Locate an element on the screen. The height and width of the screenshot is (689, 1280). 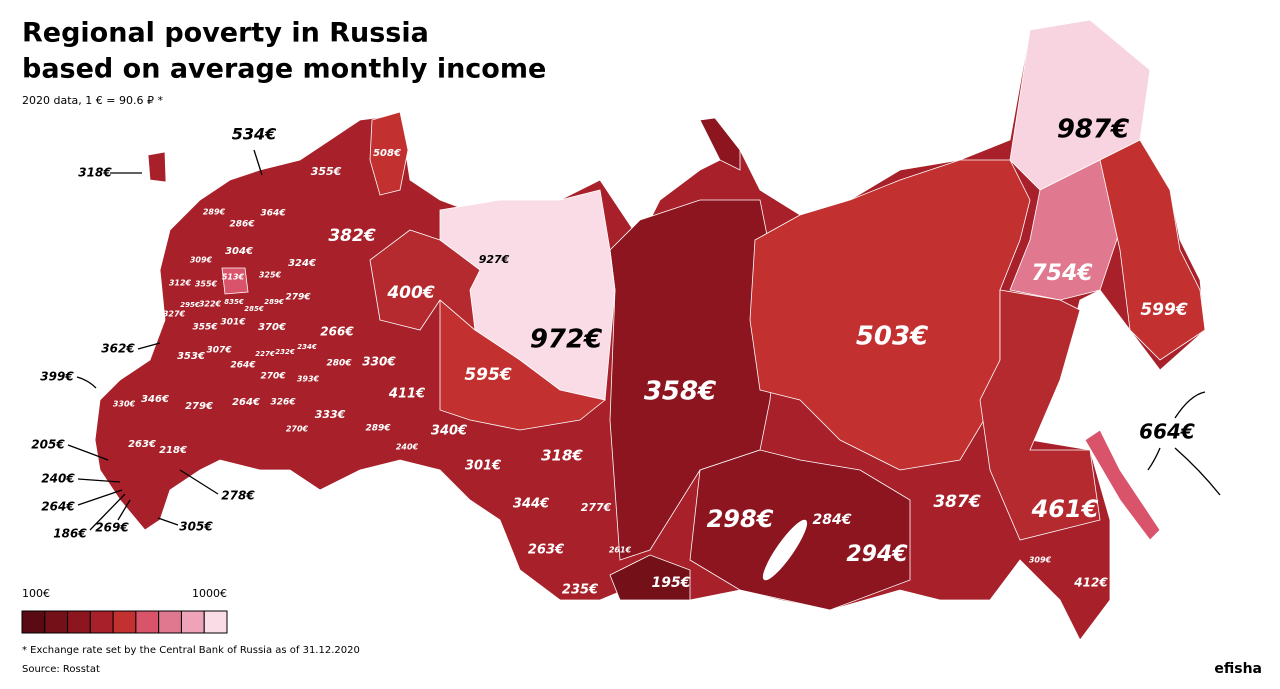
region-label: 987€ is located at coordinates (1093, 130).